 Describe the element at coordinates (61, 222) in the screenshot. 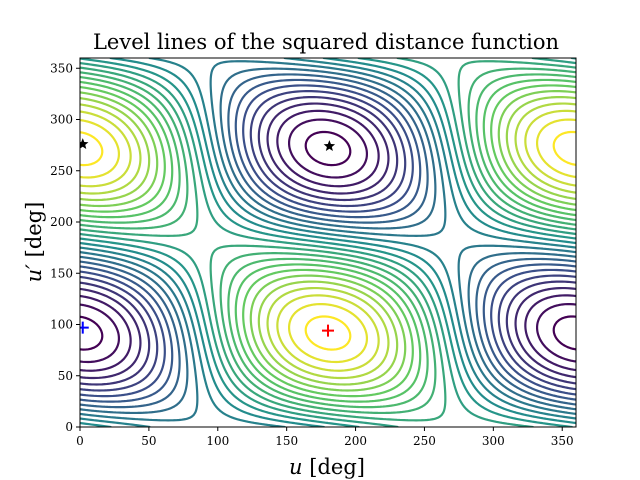

I see `y-tick-label: 200` at that location.